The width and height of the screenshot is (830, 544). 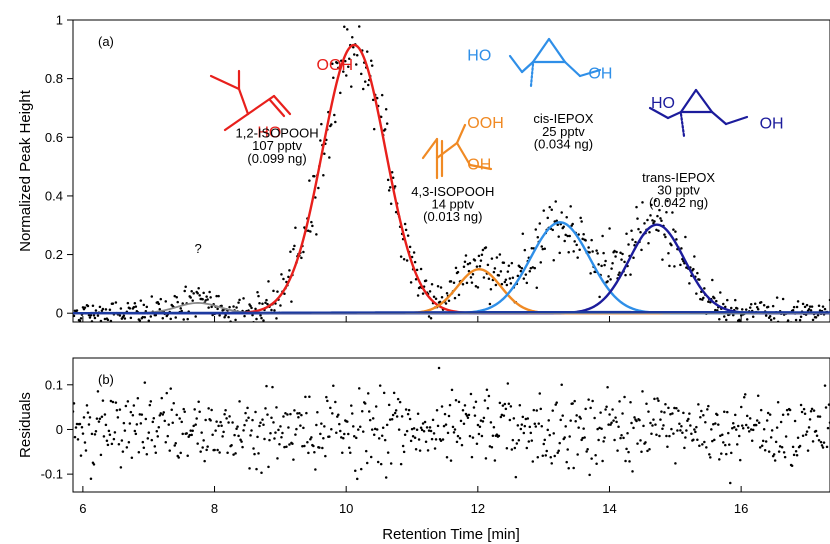 What do you see at coordinates (54, 78) in the screenshot?
I see `a-y-tick-label: 0.8` at bounding box center [54, 78].